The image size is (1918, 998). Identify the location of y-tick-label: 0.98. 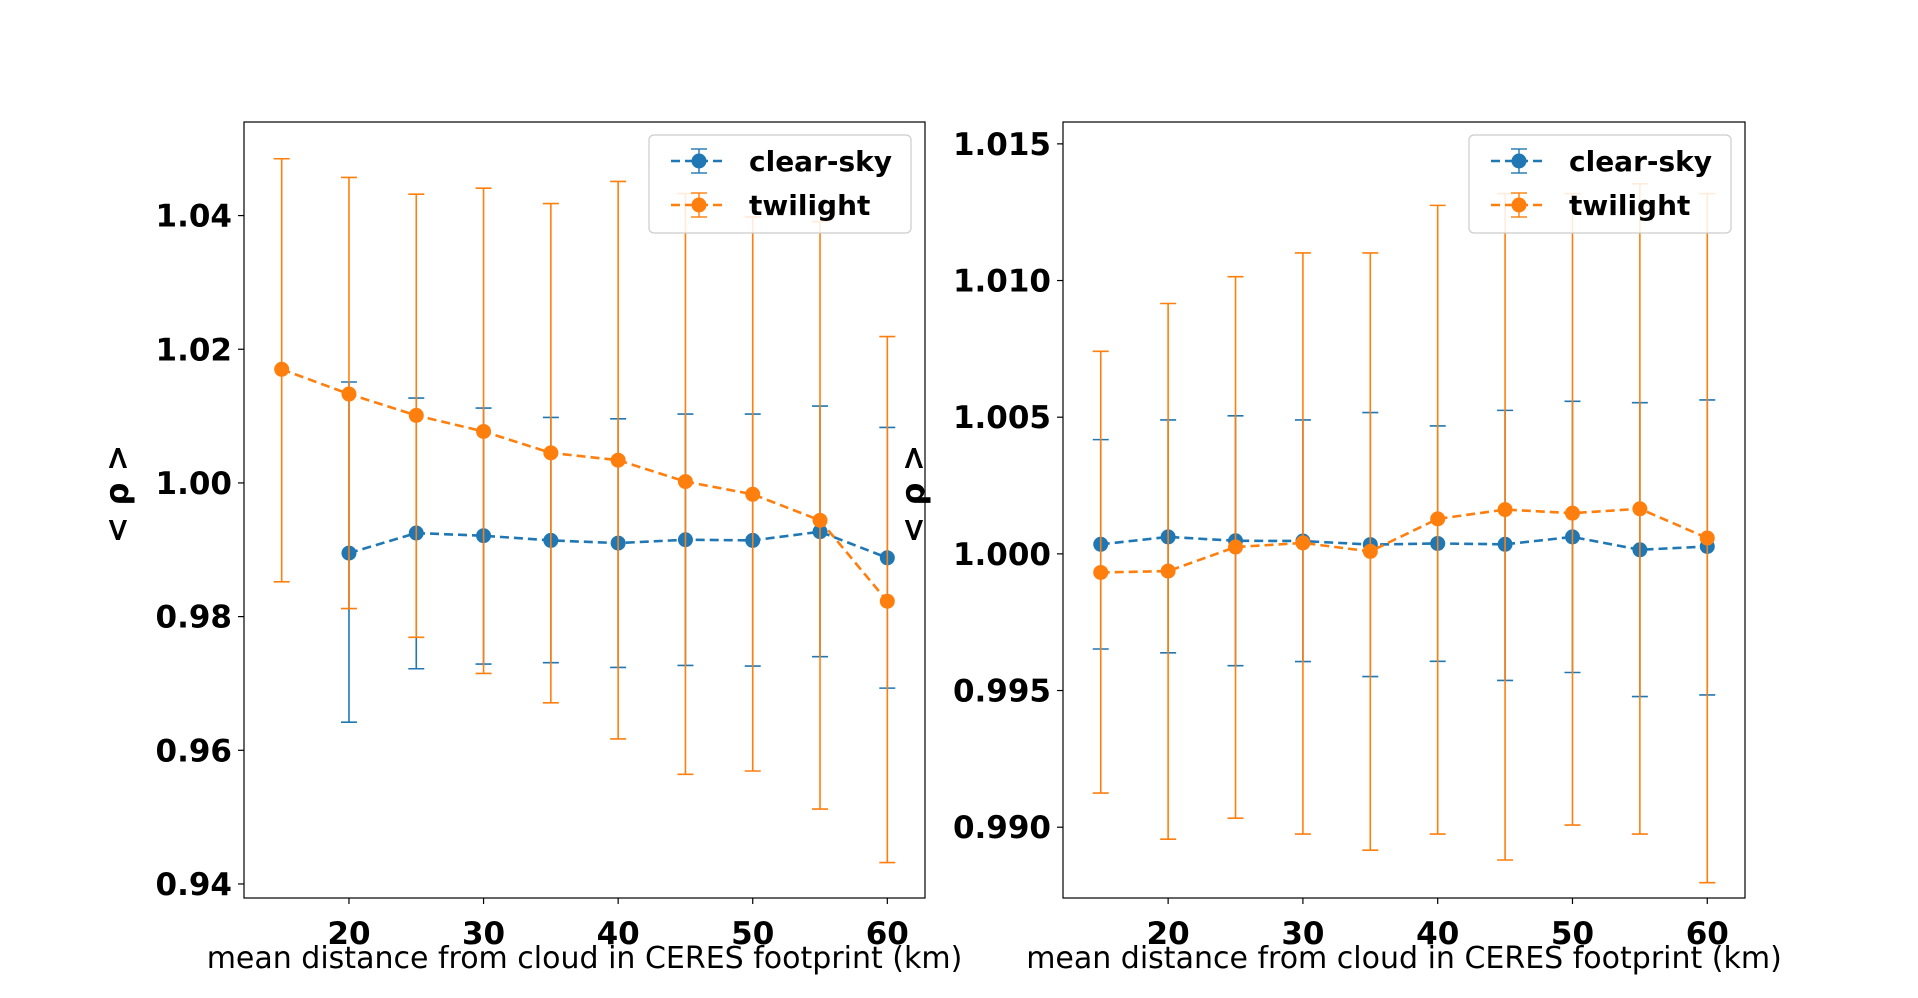
(194, 618).